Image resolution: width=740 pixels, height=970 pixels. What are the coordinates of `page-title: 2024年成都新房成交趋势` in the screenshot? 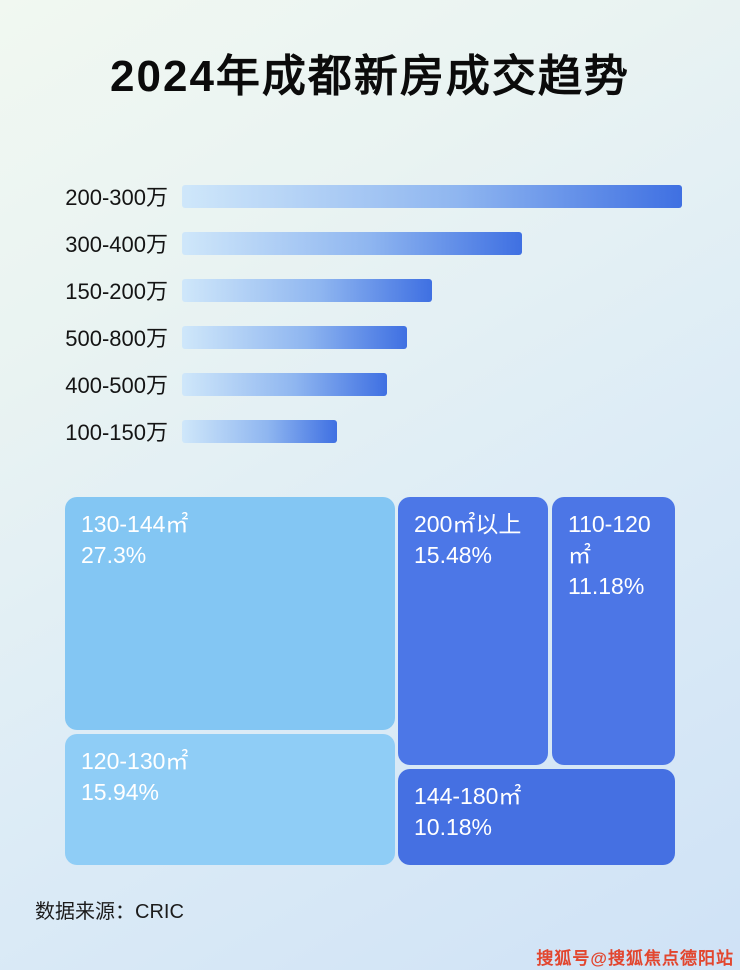 It's located at (370, 76).